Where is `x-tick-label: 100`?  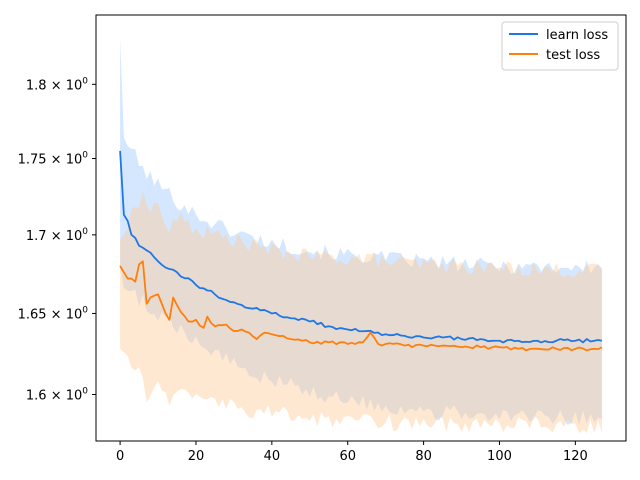 x-tick-label: 100 is located at coordinates (499, 456).